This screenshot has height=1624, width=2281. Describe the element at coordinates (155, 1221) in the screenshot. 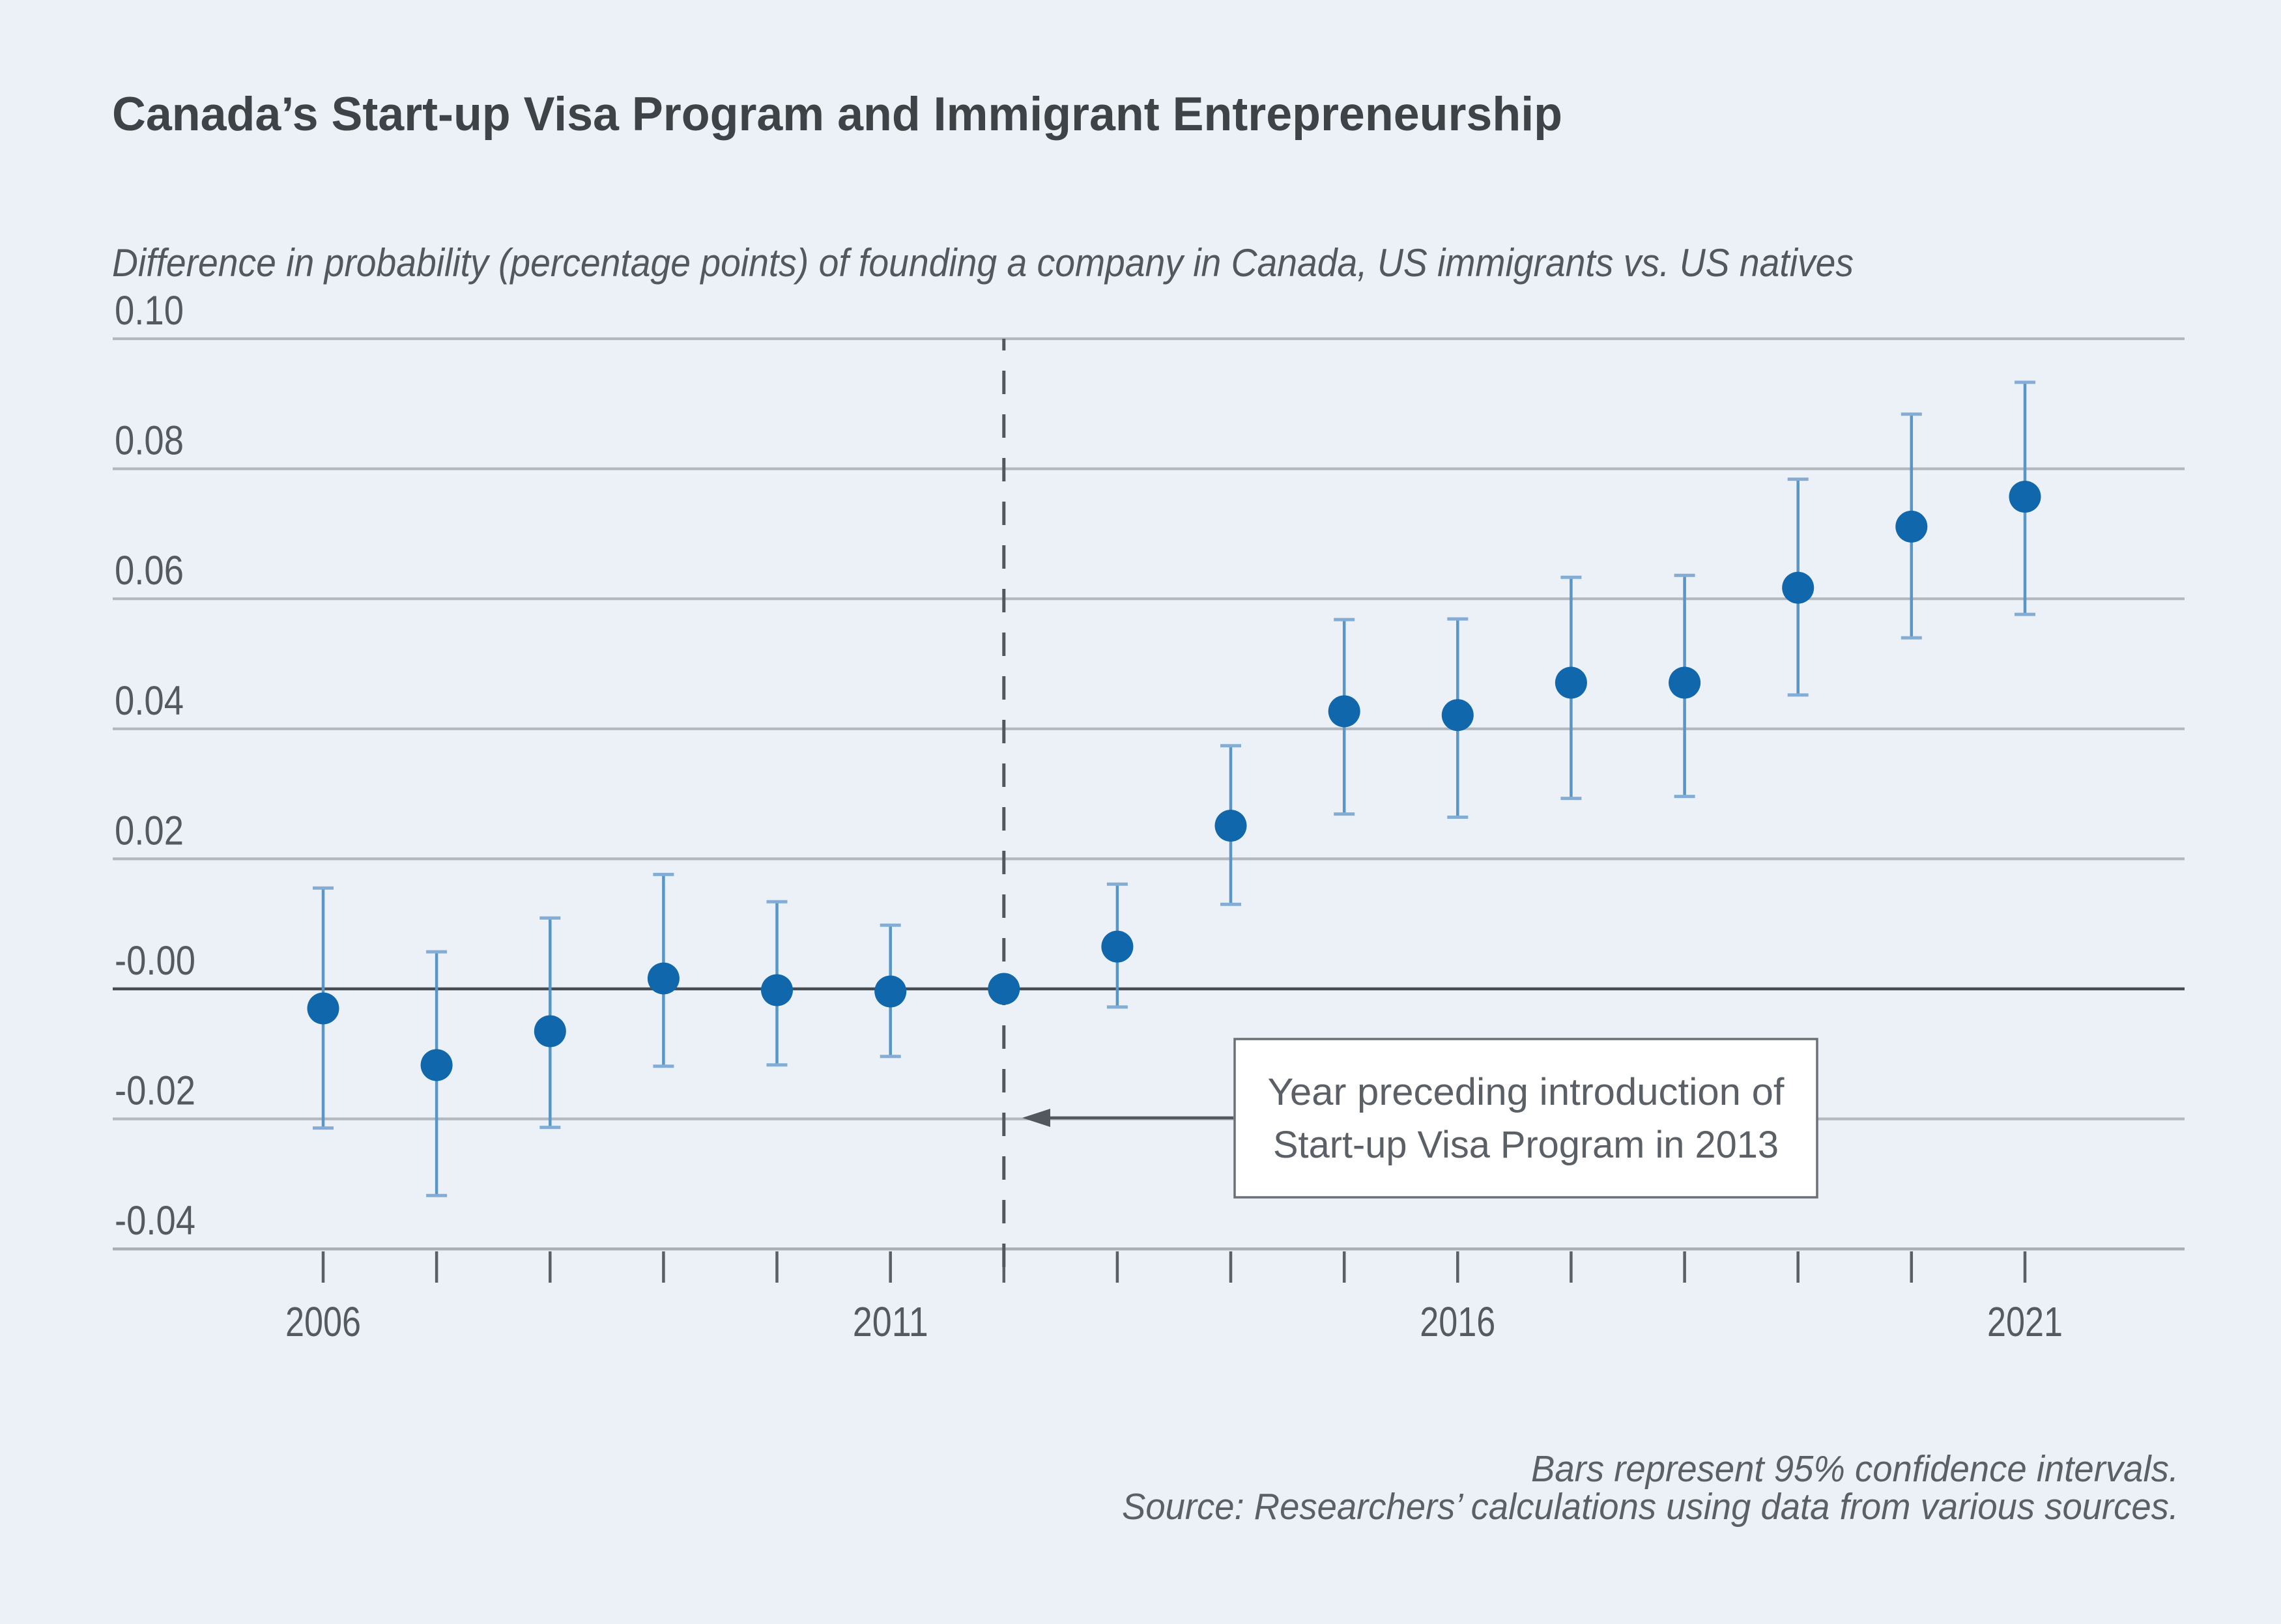

I see `svg-text: -0.04` at that location.